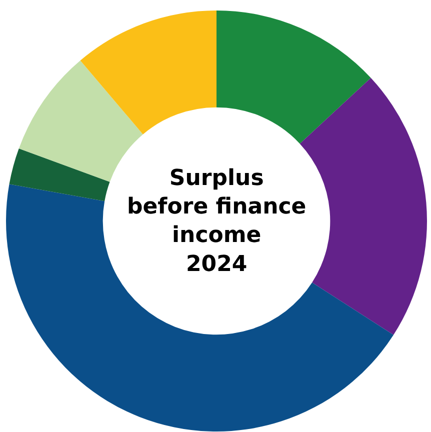  Describe the element at coordinates (216, 221) in the screenshot. I see `text: Surplus before finance income 2024` at that location.